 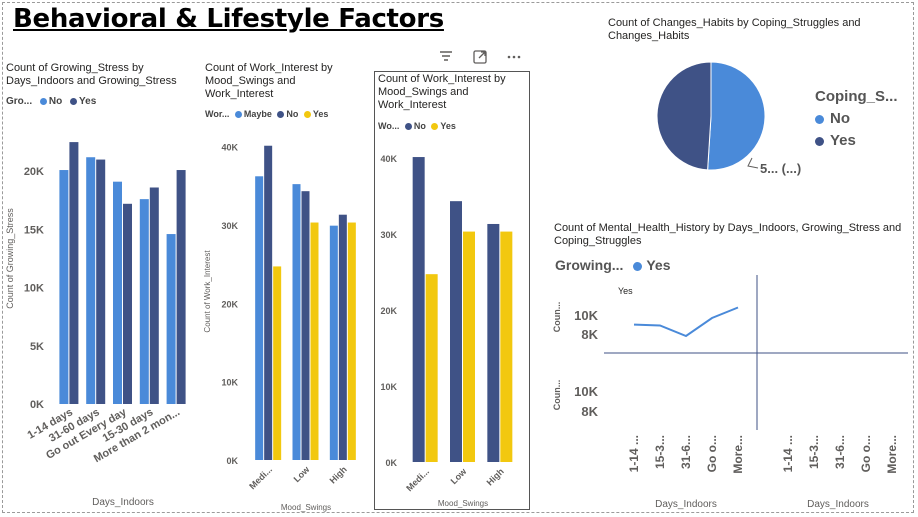 I want to click on y-tick-label: 15K, so click(x=34, y=230).